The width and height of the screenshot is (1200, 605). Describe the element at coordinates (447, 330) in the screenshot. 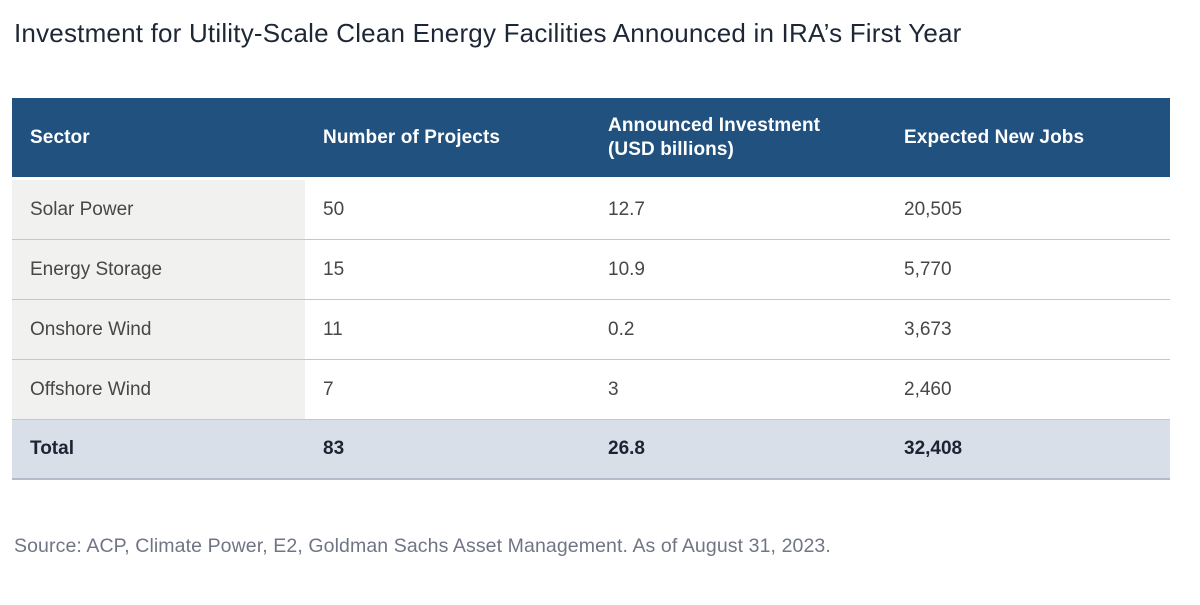

I see `cell-projects: 11` at that location.